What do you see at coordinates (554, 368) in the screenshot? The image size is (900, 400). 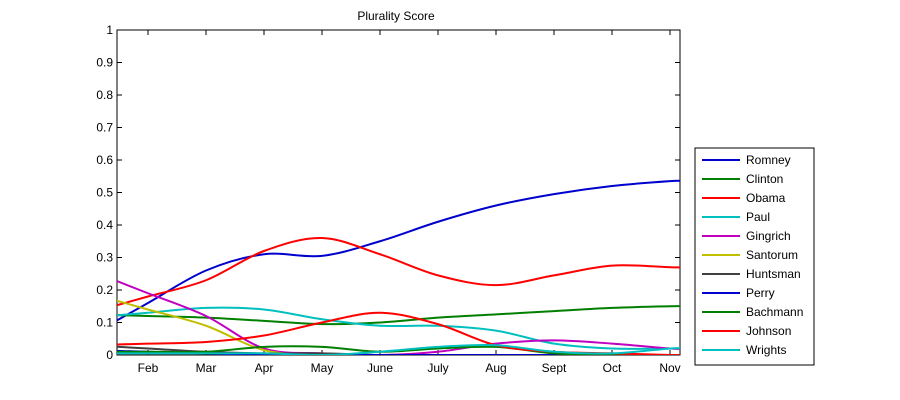 I see `x-tick-label: Sept` at bounding box center [554, 368].